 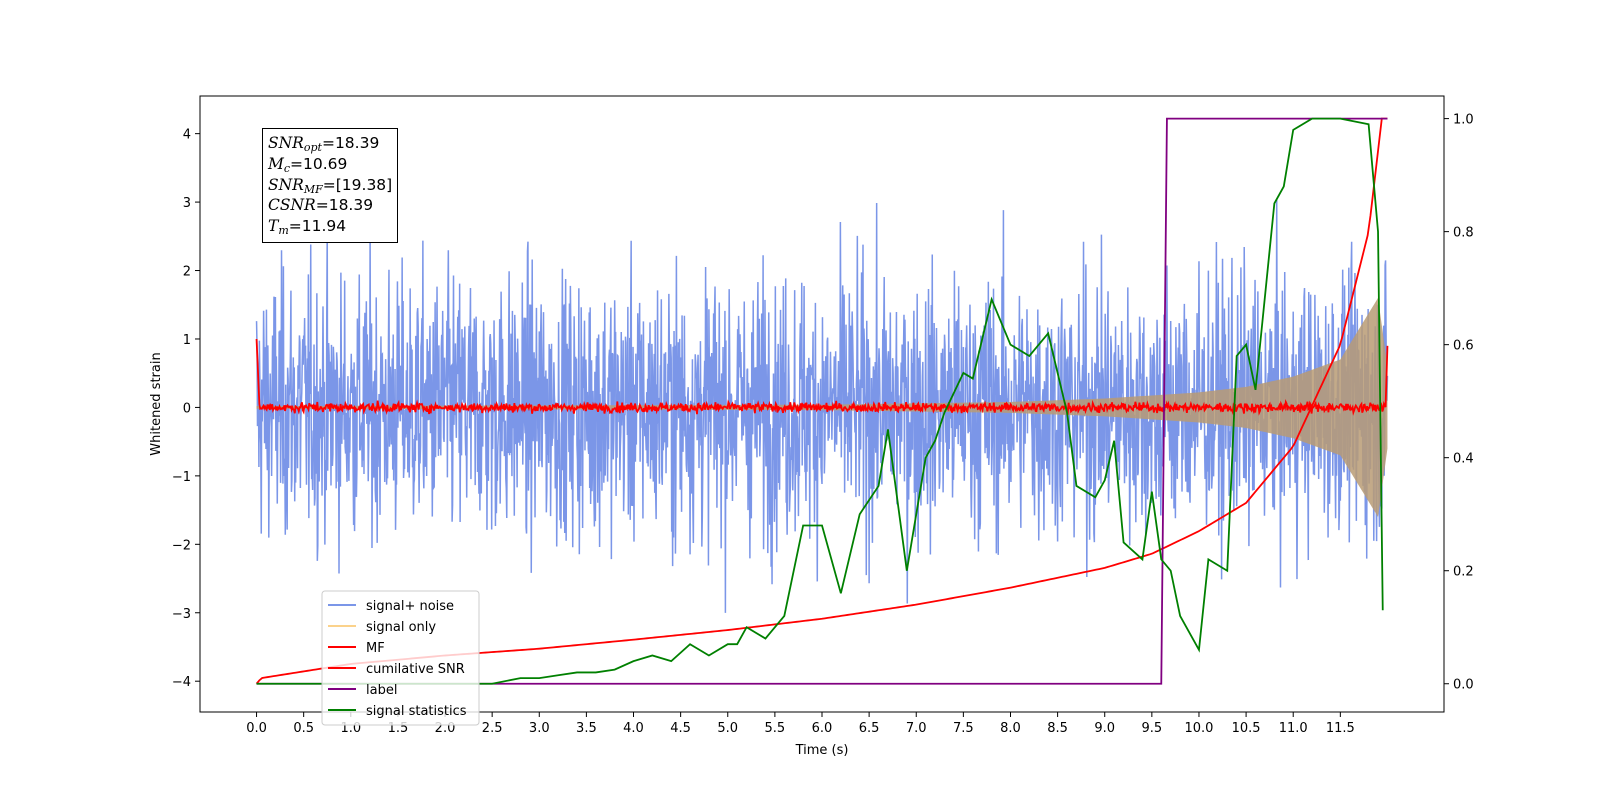 What do you see at coordinates (586, 728) in the screenshot?
I see `x-tick-label: 3.5` at bounding box center [586, 728].